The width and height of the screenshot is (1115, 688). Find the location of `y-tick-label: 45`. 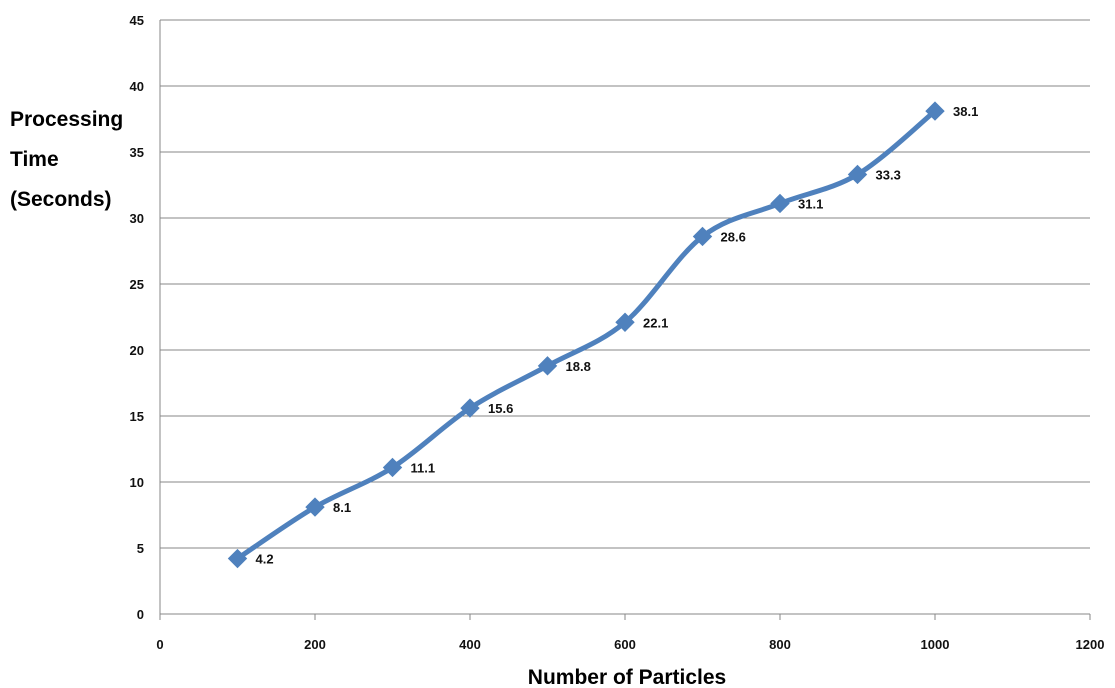

y-tick-label: 45 is located at coordinates (137, 20).